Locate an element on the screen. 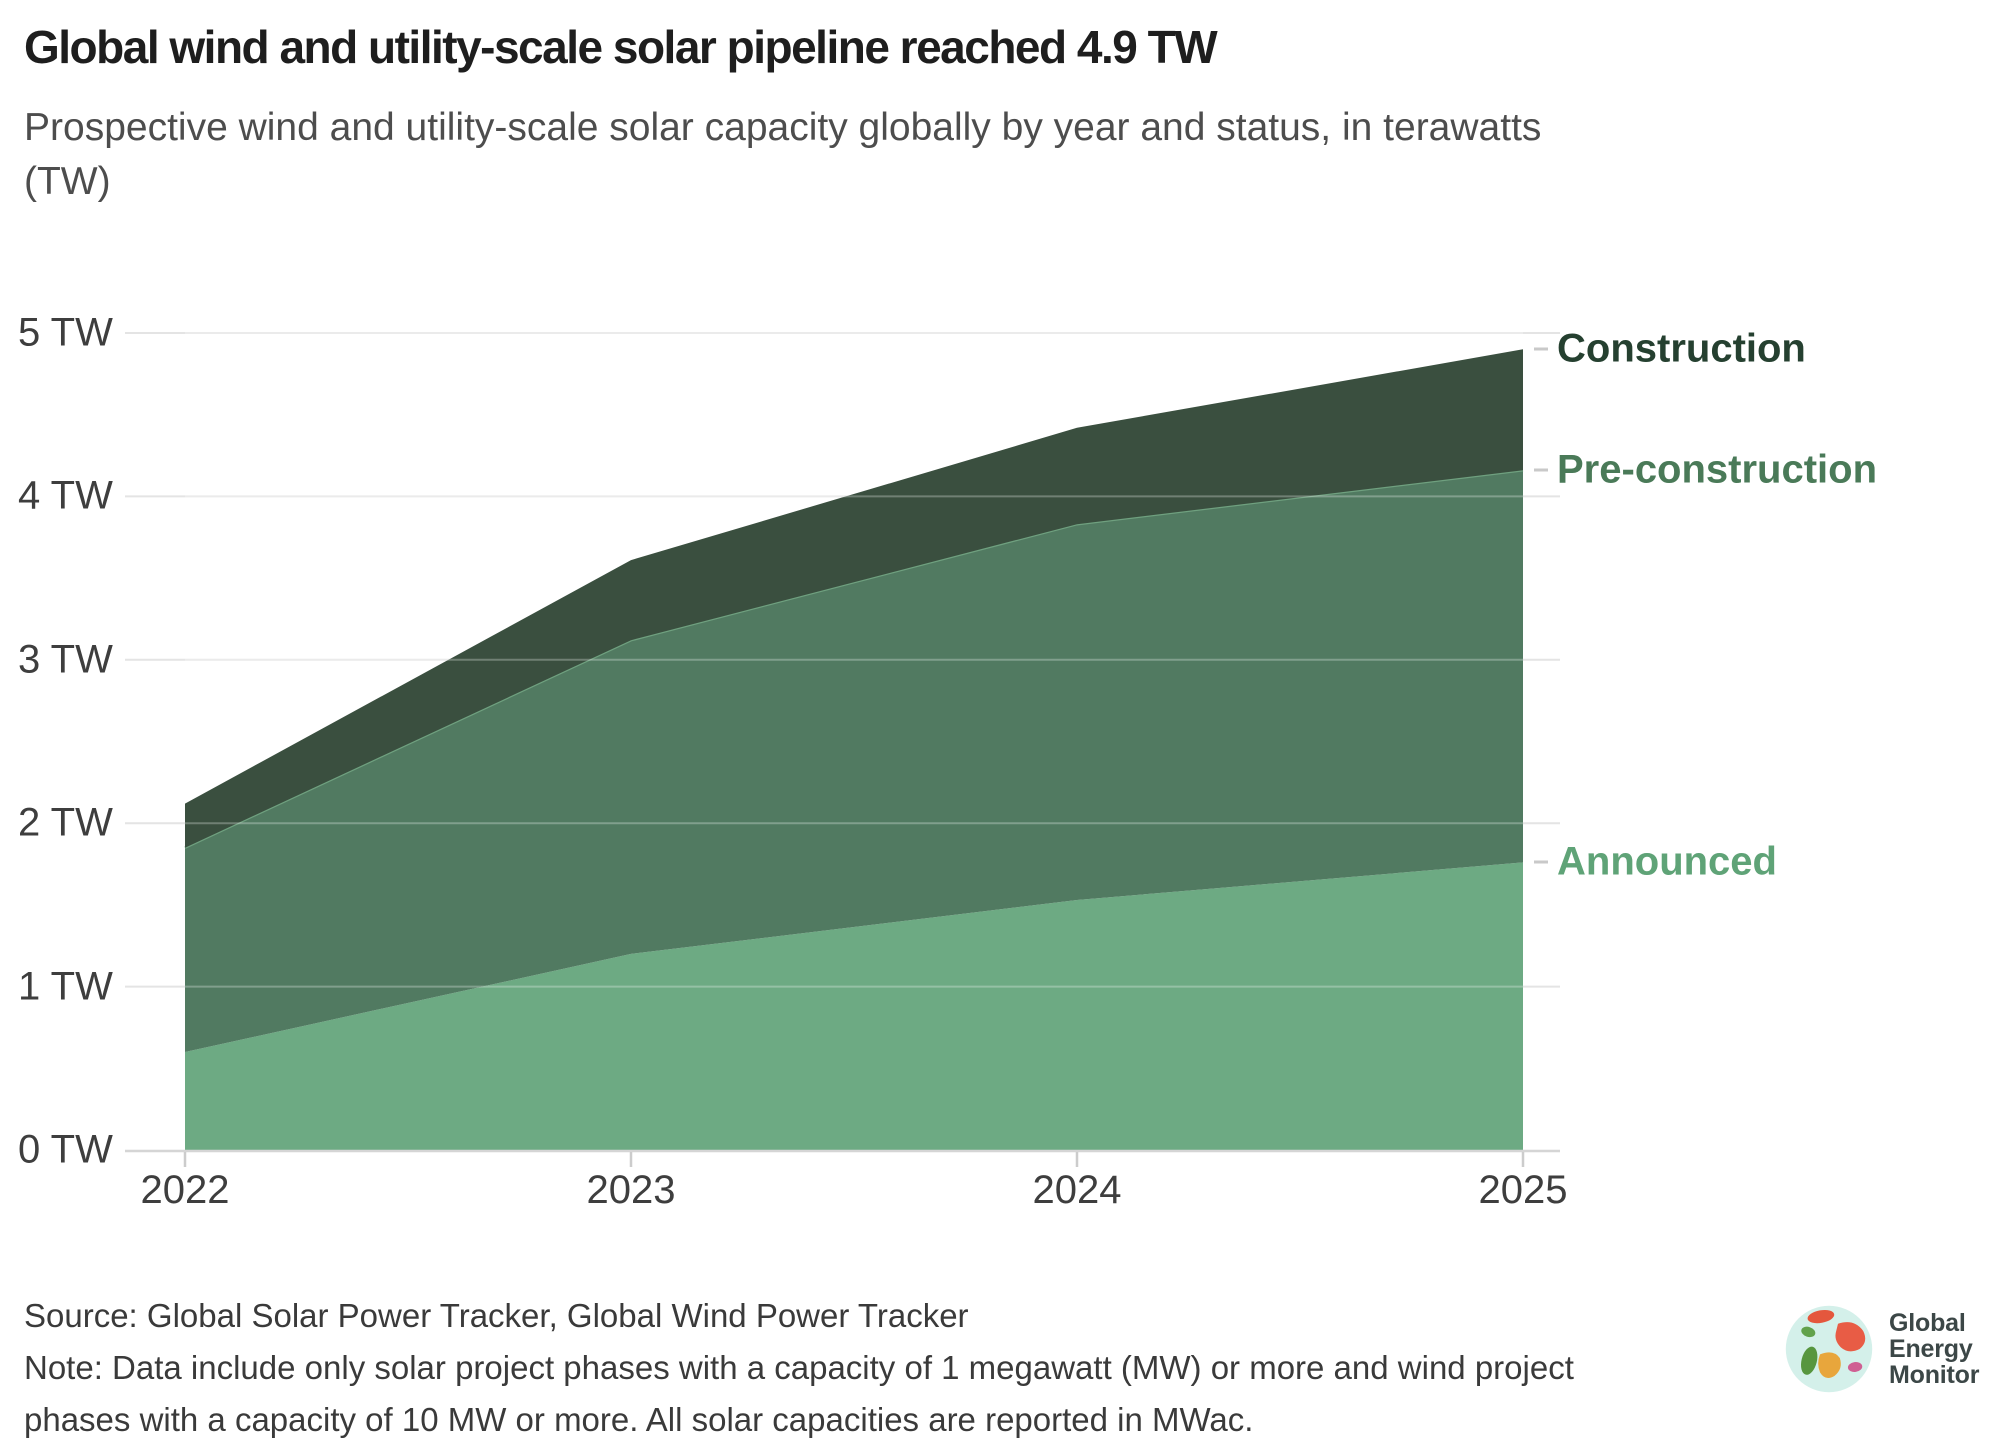 This screenshot has width=1999, height=1448. x-axis-tick-label: 2022 is located at coordinates (185, 1190).